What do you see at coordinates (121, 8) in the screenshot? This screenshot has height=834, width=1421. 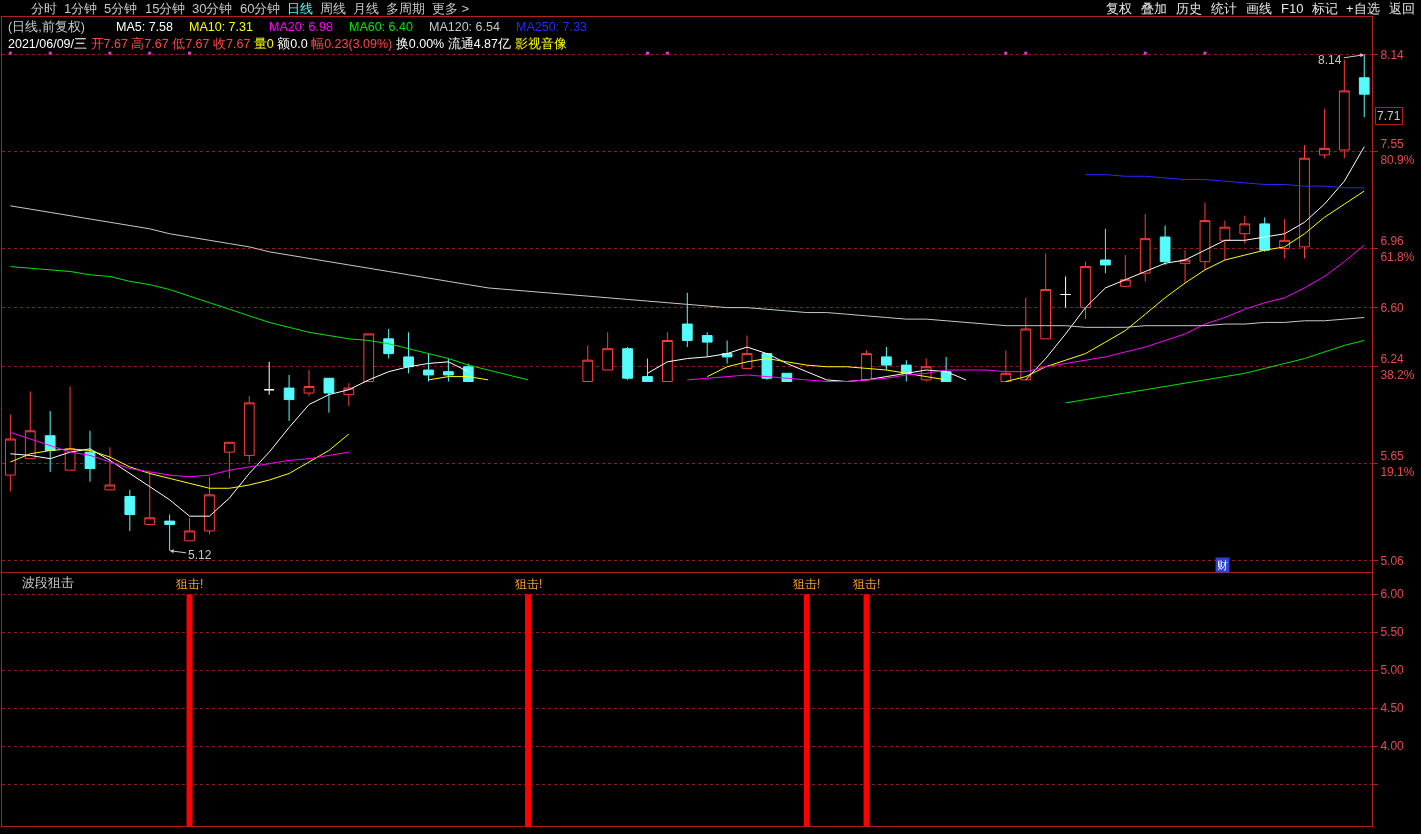 I see `text: 5分钟` at bounding box center [121, 8].